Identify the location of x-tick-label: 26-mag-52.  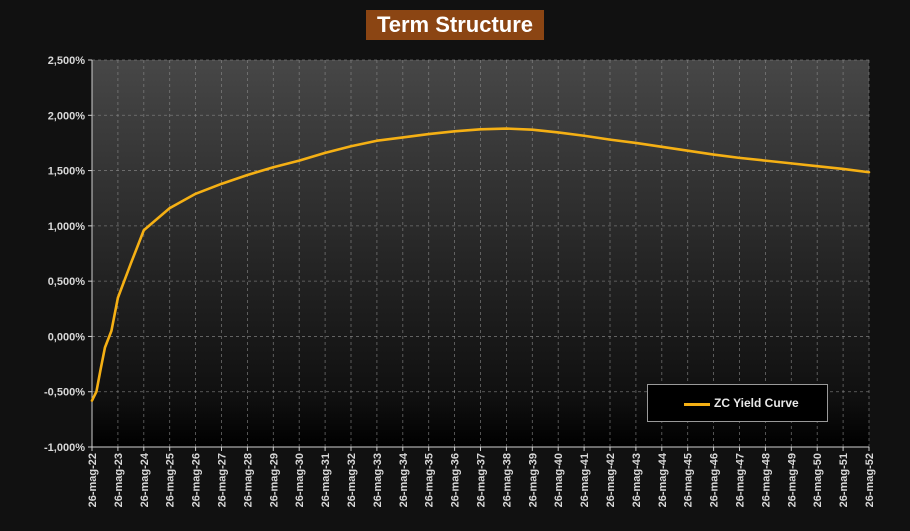
(870, 480).